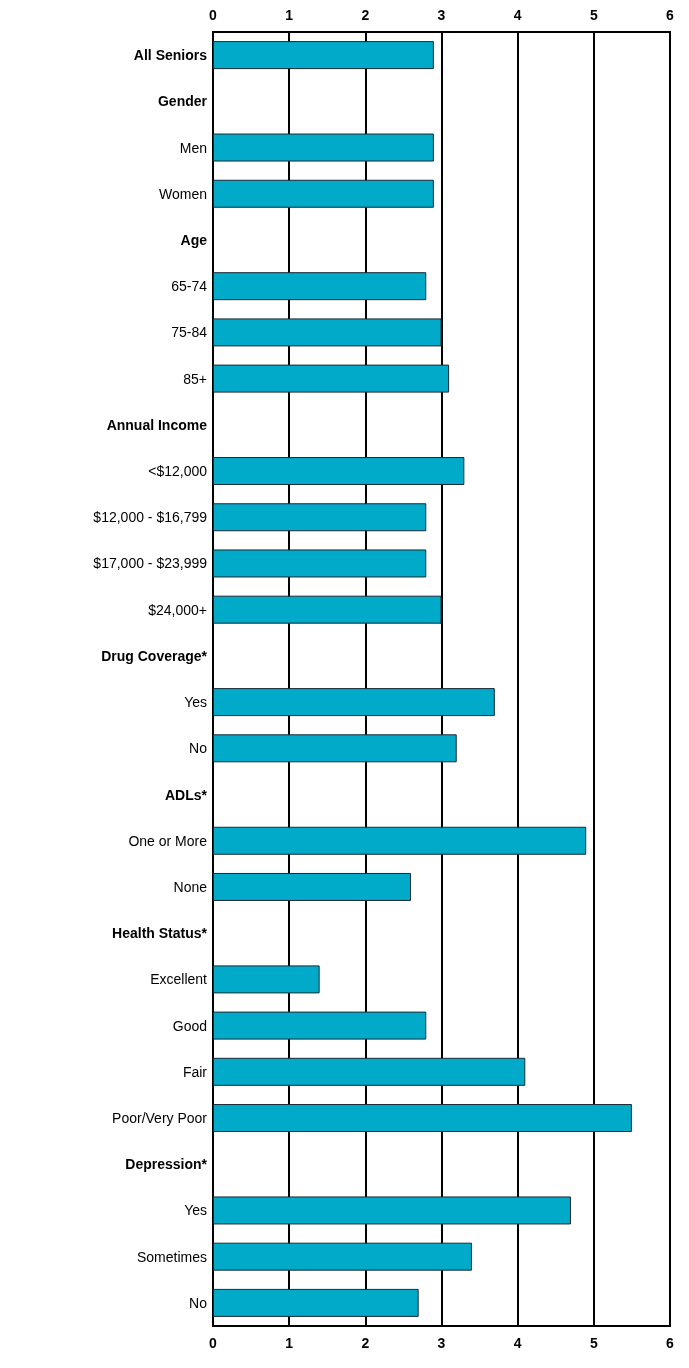 This screenshot has height=1368, width=689. Describe the element at coordinates (154, 655) in the screenshot. I see `y-tick-label: Drug Coverage*` at that location.